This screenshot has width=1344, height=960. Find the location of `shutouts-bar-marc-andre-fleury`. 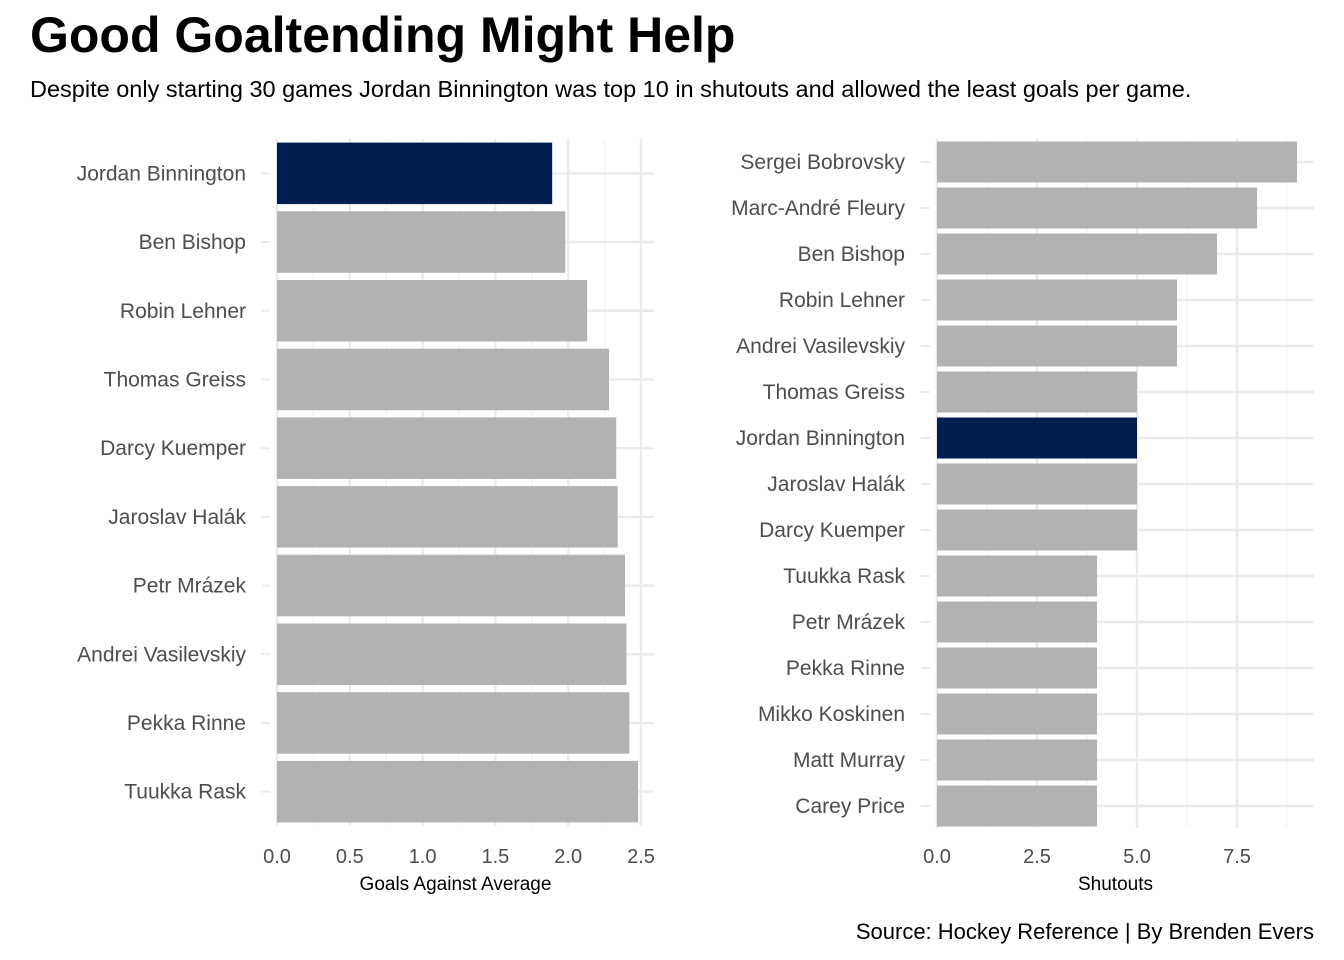

shutouts-bar-marc-andre-fleury is located at coordinates (1097, 208).